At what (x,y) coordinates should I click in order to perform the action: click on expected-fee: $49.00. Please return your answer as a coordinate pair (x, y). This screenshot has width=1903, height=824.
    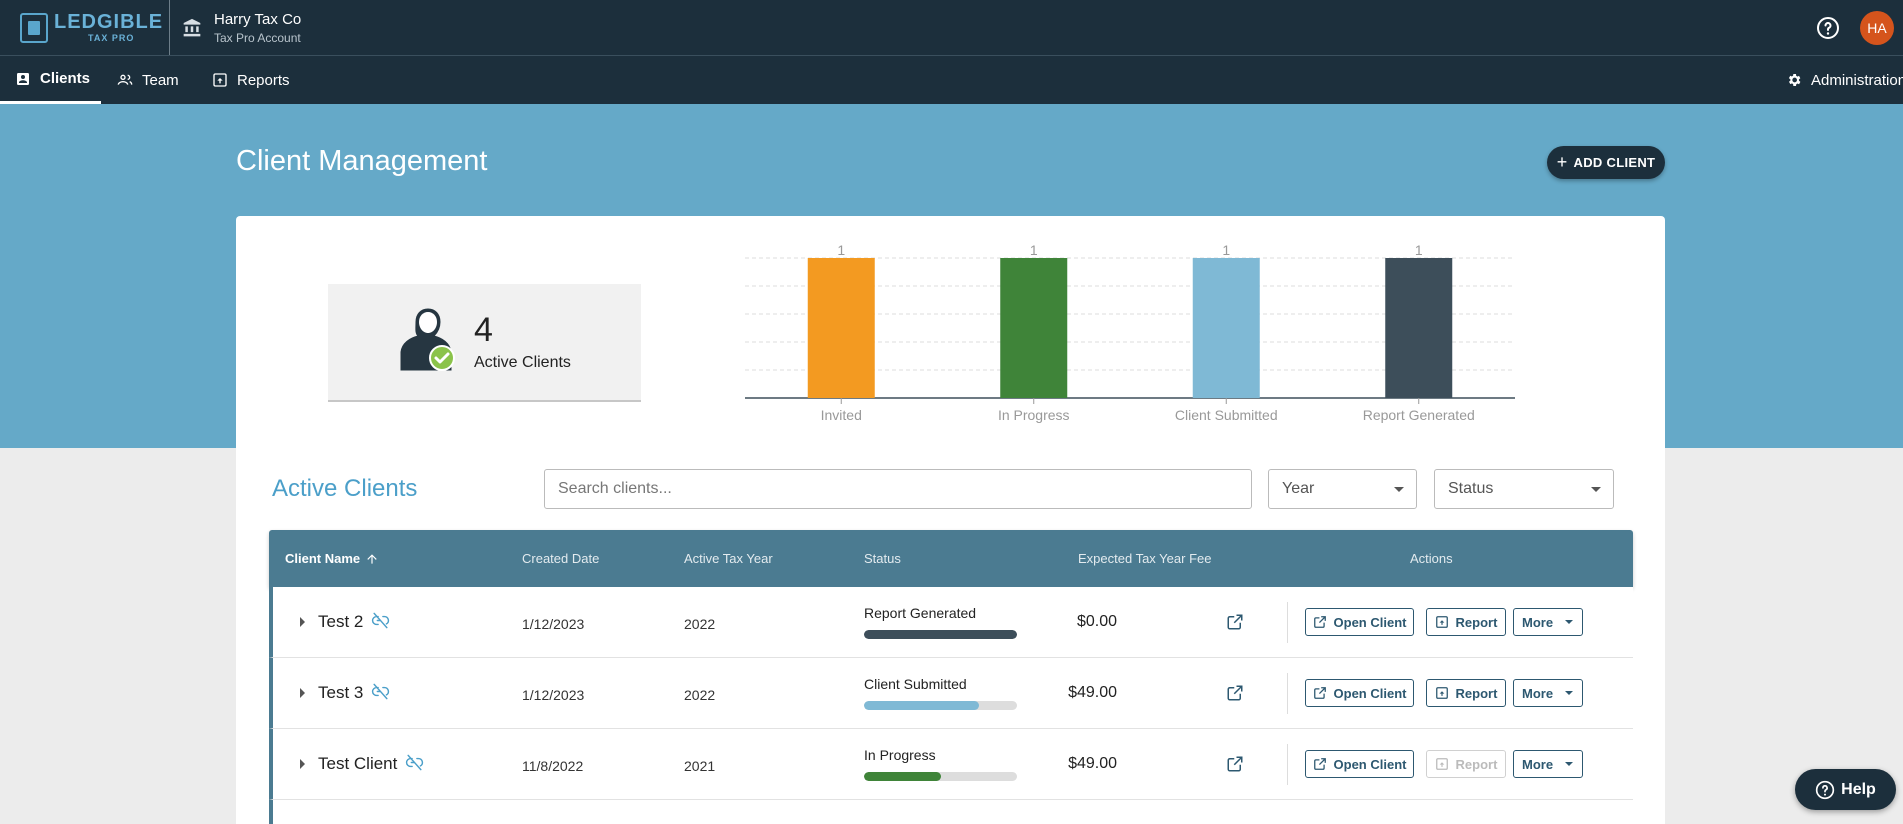
    Looking at the image, I should click on (1092, 692).